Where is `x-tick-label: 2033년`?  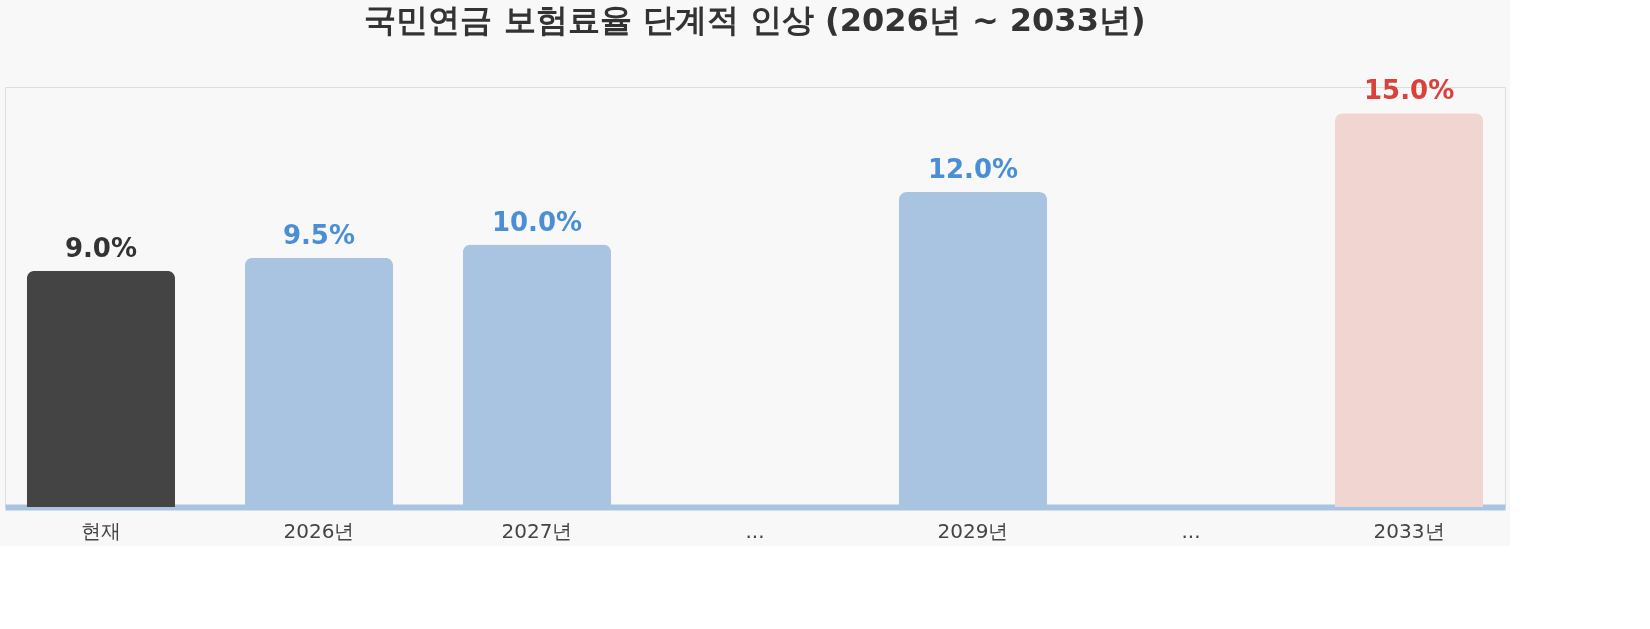
x-tick-label: 2033년 is located at coordinates (1409, 530).